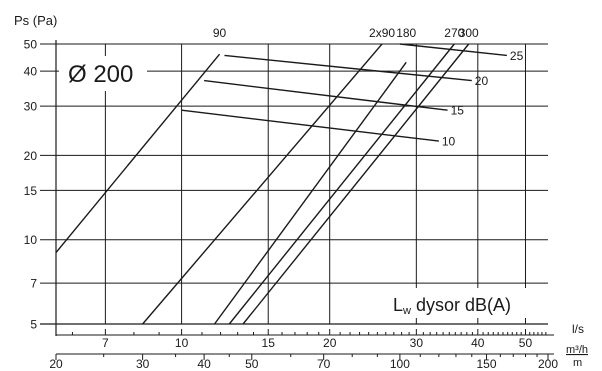  What do you see at coordinates (406, 33) in the screenshot?
I see `series-label-180: 180` at bounding box center [406, 33].